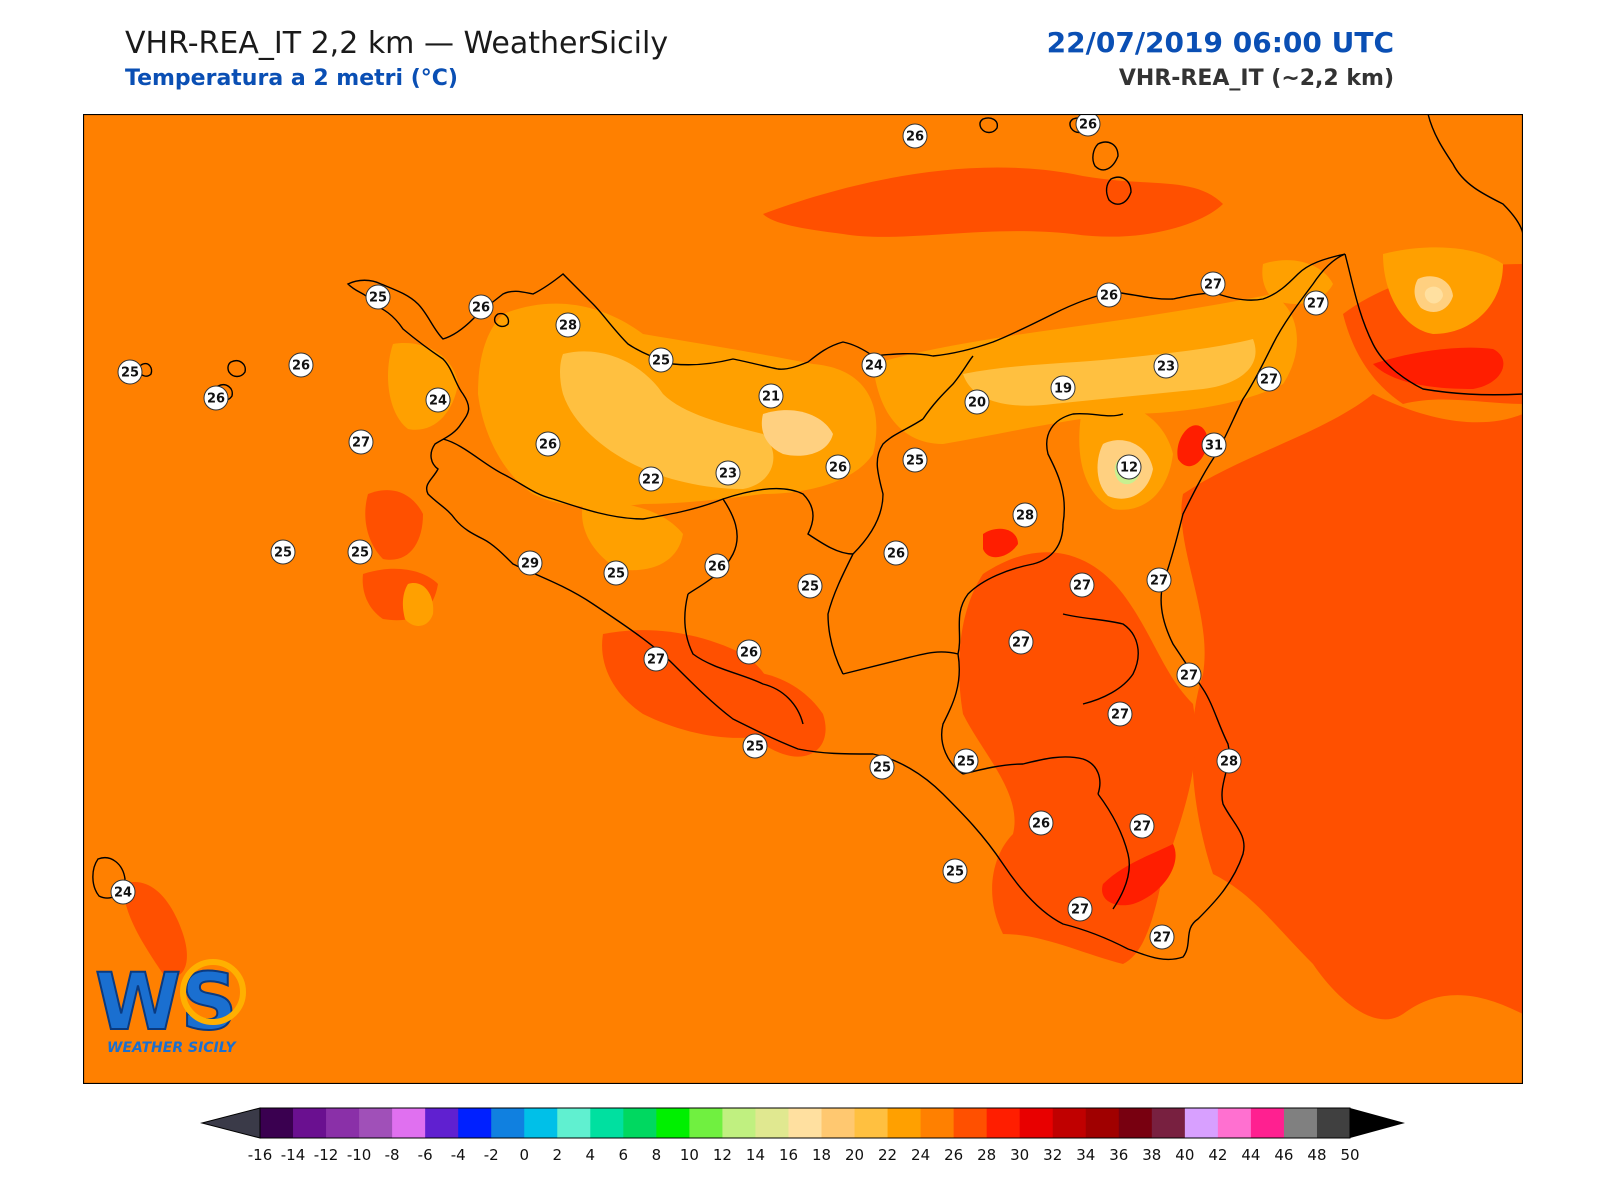 The image size is (1600, 1200). I want to click on station-marker: 20, so click(977, 402).